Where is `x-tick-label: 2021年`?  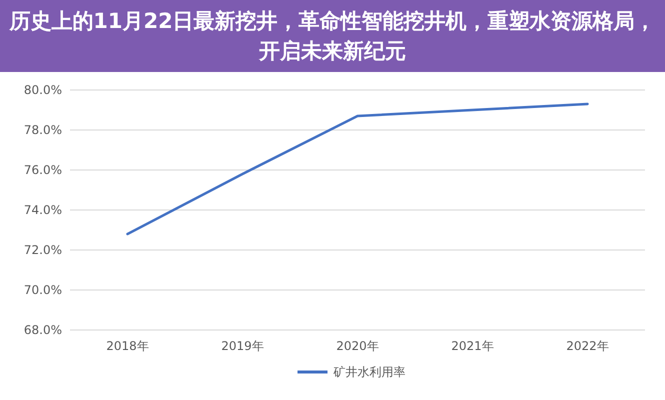 x-tick-label: 2021年 is located at coordinates (472, 346).